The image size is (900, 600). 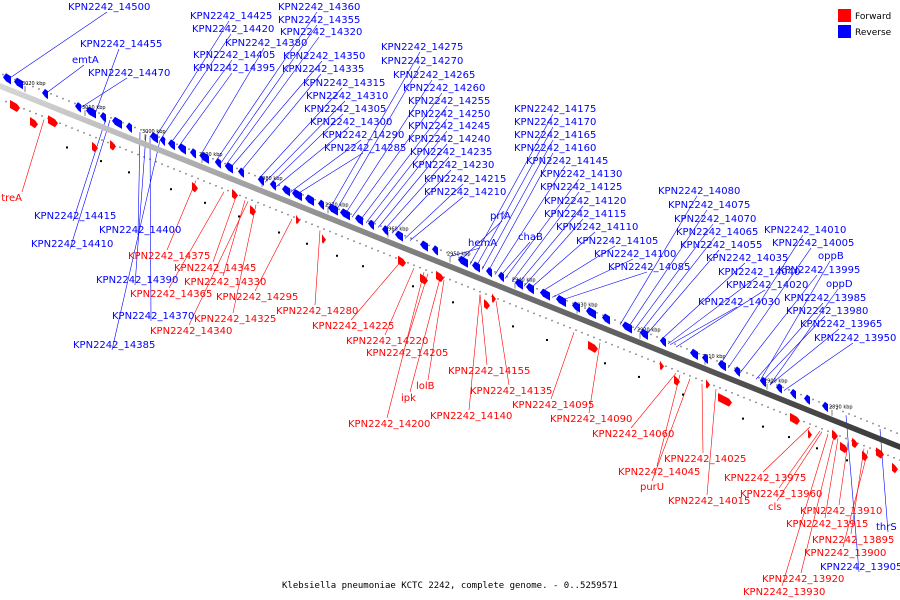 What do you see at coordinates (652, 487) in the screenshot?
I see `gene-label: purU` at bounding box center [652, 487].